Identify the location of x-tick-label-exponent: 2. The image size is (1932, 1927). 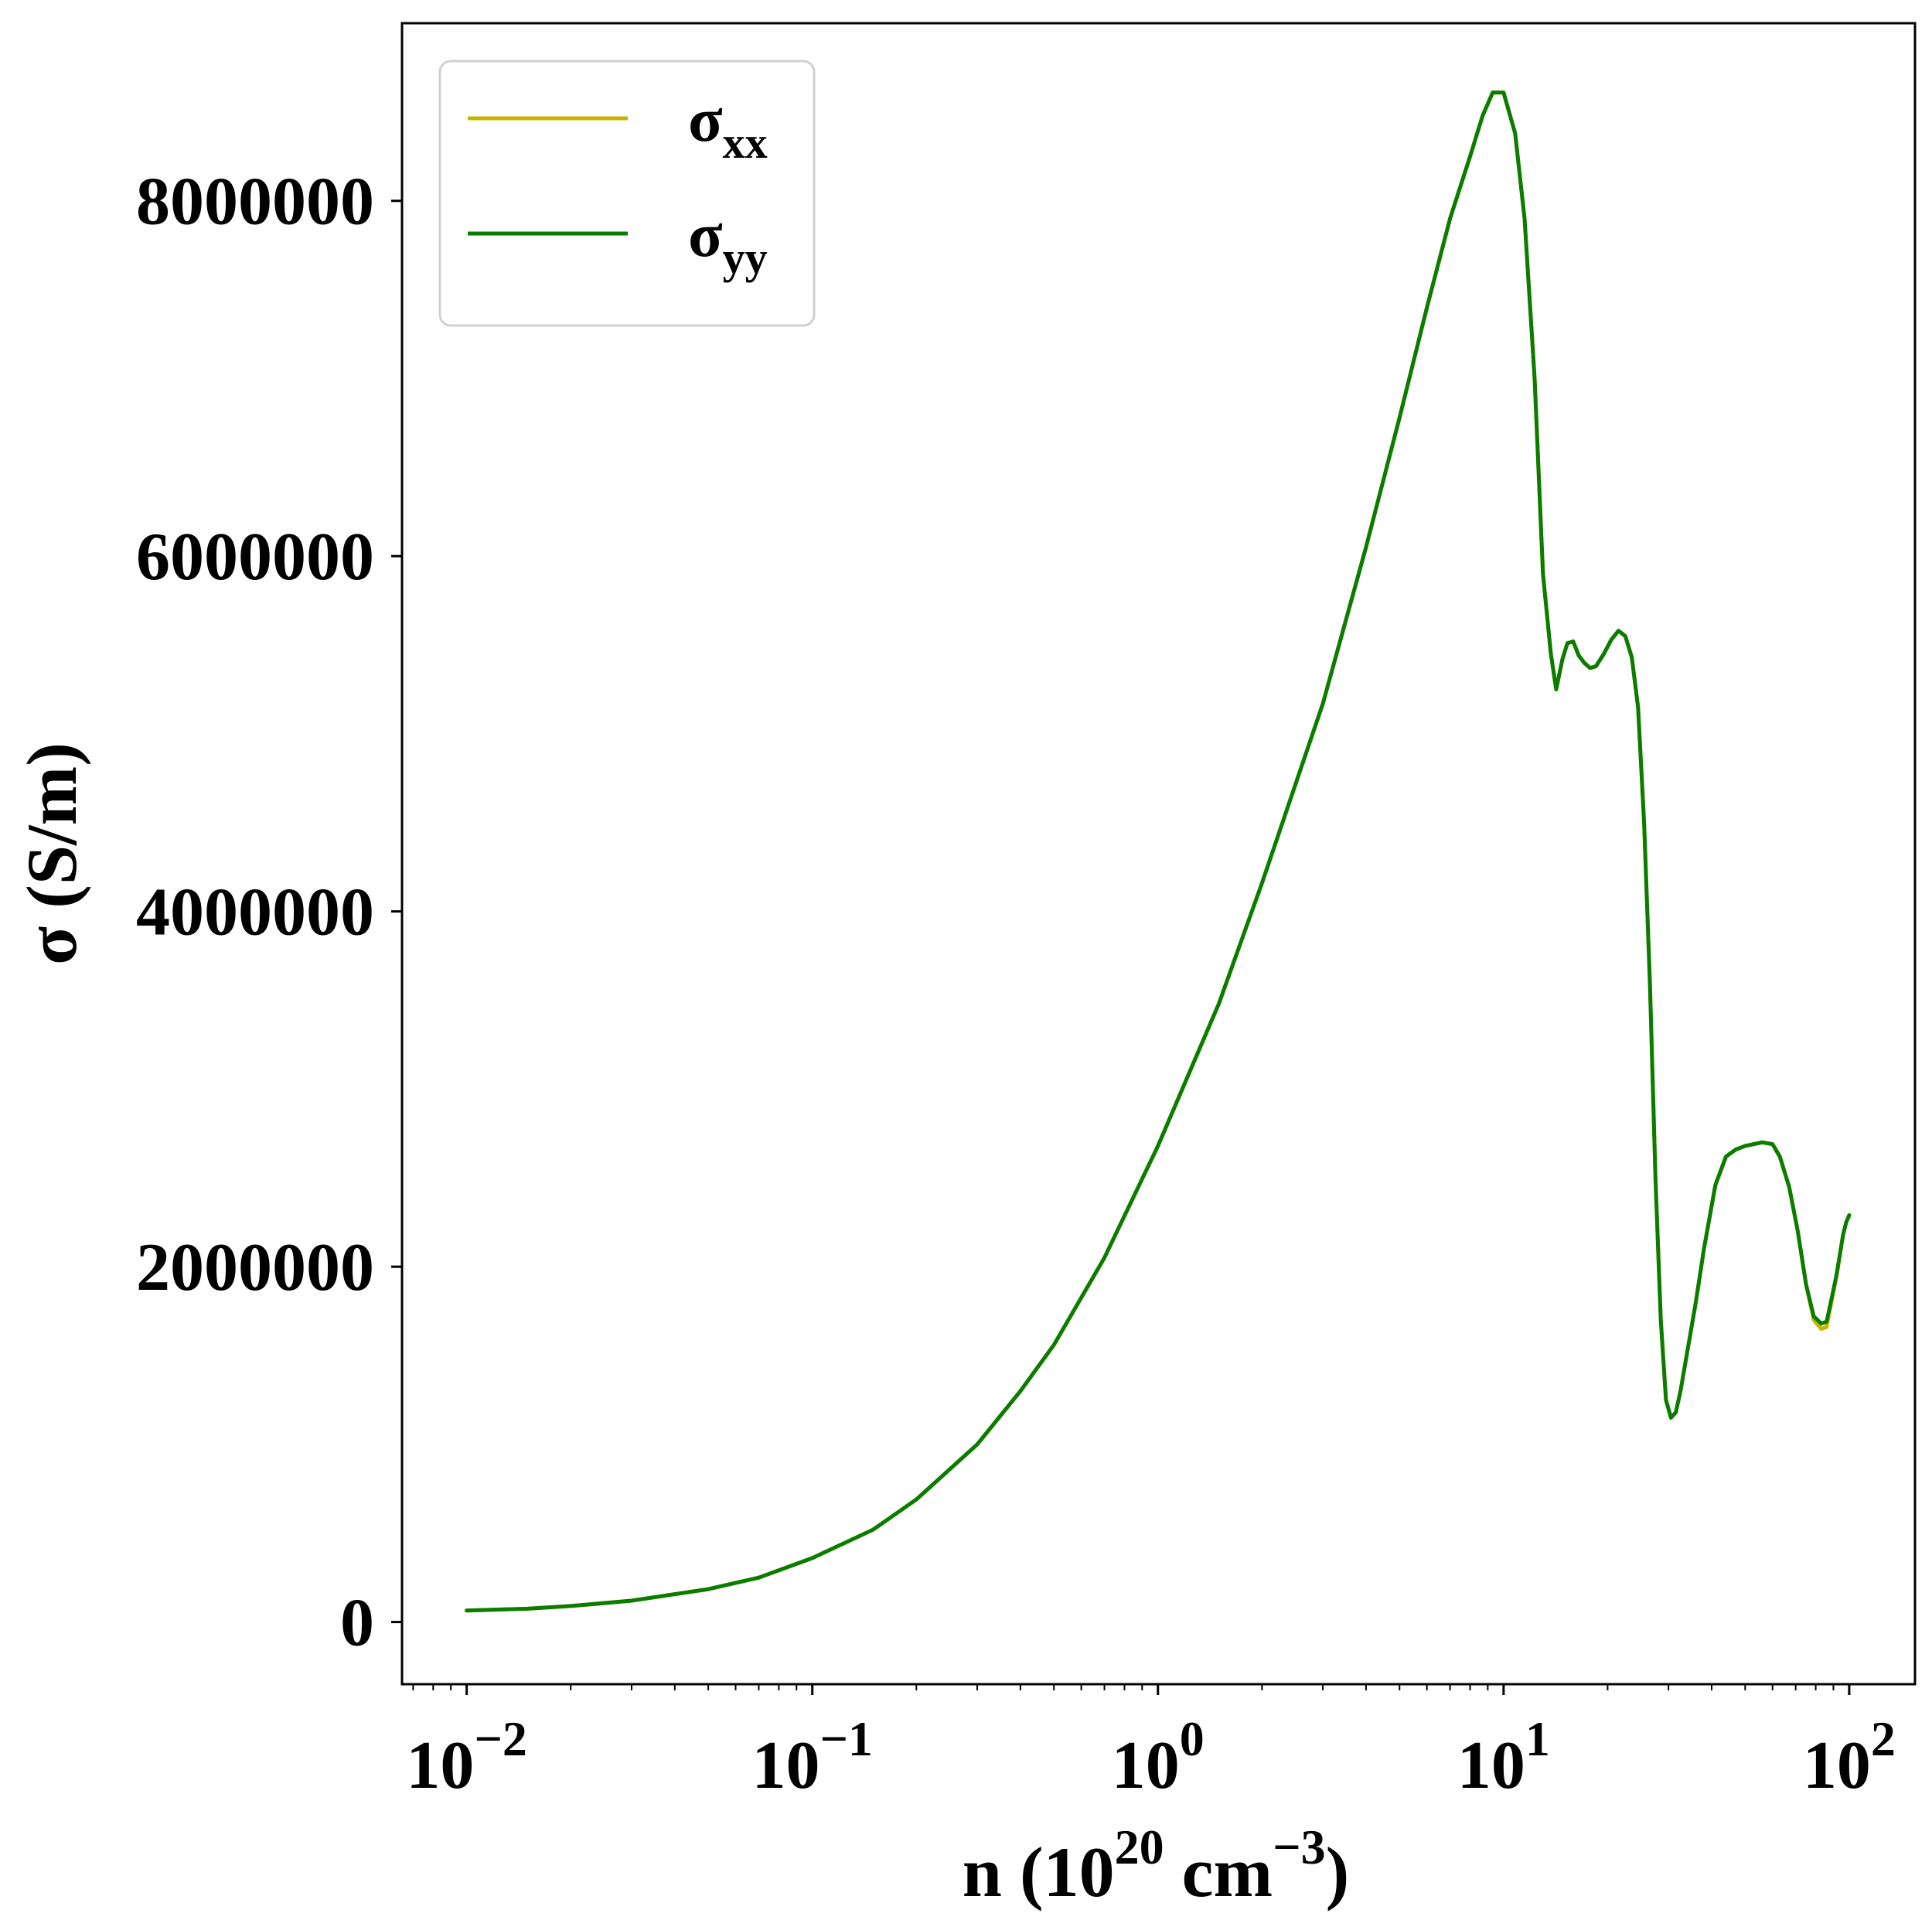
(1883, 1738).